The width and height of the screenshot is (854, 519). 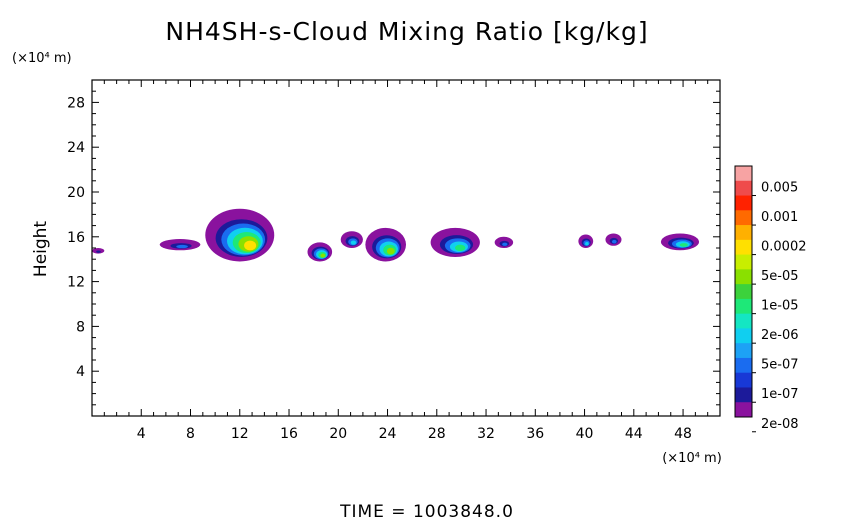 What do you see at coordinates (141, 434) in the screenshot?
I see `x-tick-label: 4` at bounding box center [141, 434].